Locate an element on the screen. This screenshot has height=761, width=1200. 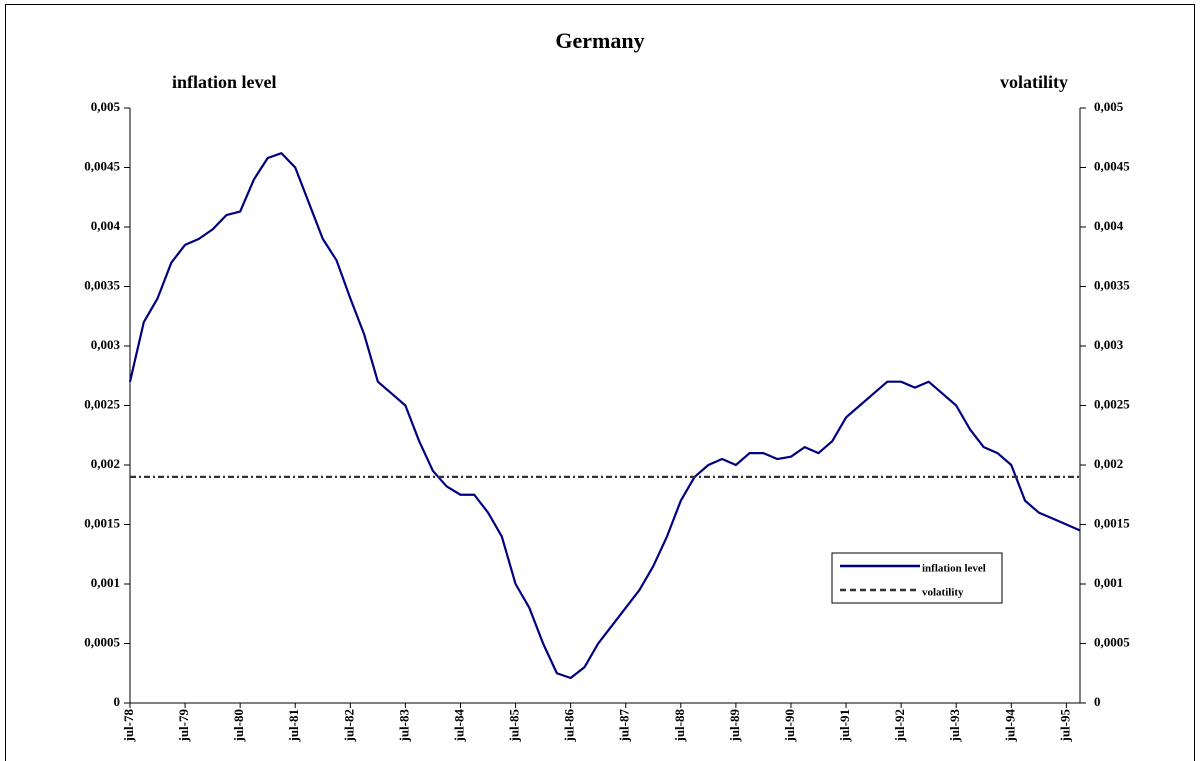
x-tick-label: jul-94 is located at coordinates (1009, 726).